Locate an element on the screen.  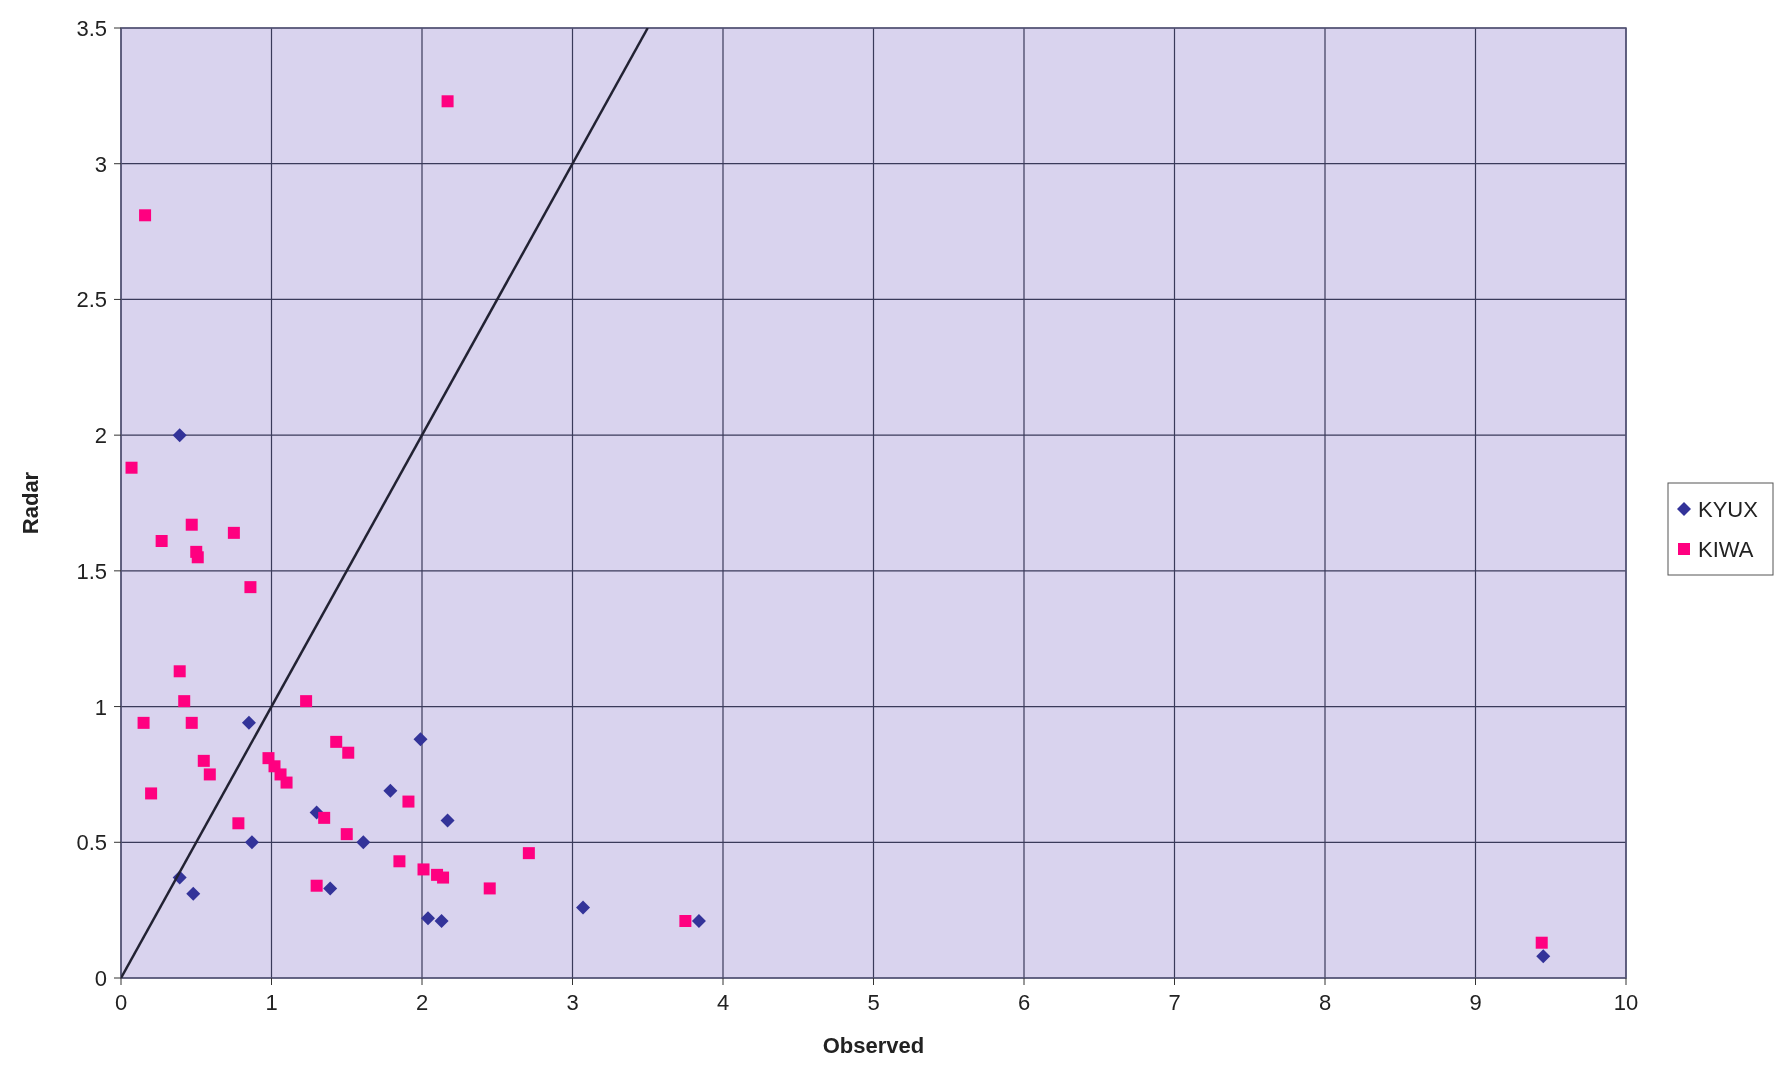
y-tick-label: 2 is located at coordinates (100, 436).